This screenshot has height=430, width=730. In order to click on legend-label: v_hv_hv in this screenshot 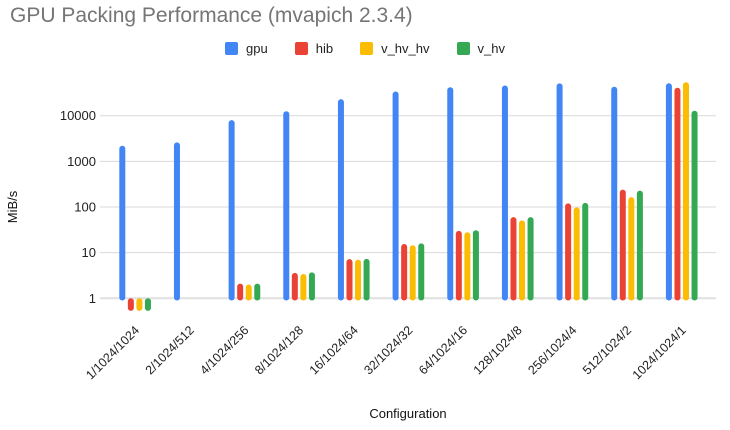, I will do `click(405, 48)`.